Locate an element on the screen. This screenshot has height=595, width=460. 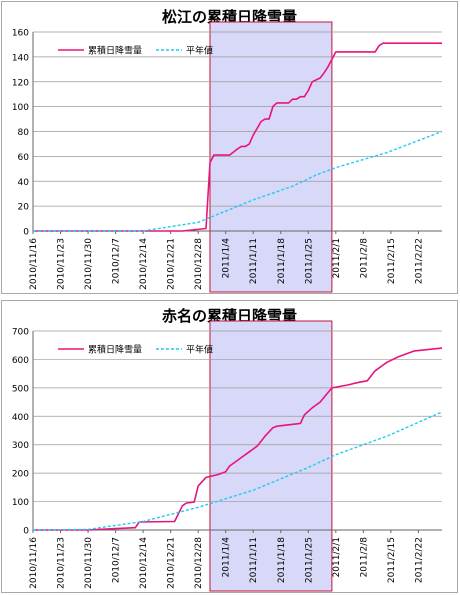
y-tick-label: 500 is located at coordinates (20, 389).